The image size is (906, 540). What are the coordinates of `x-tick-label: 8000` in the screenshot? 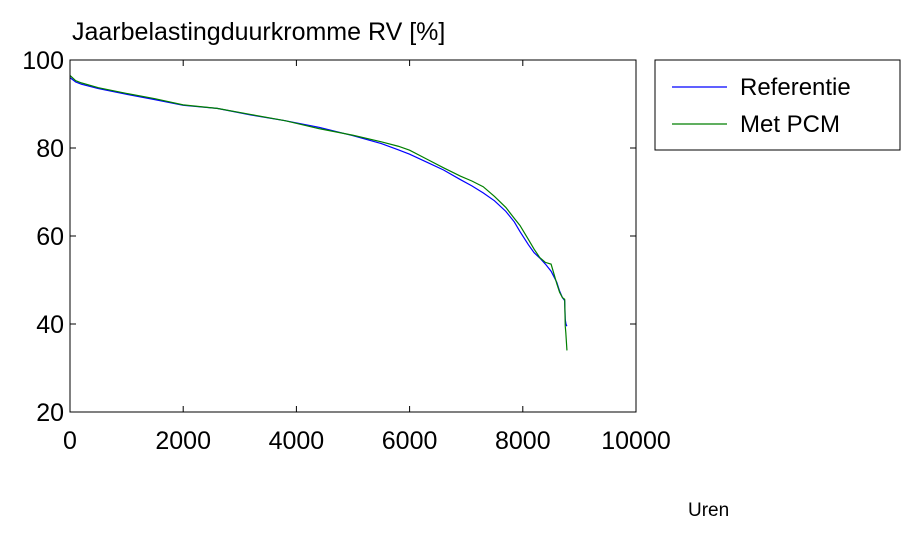 It's located at (523, 441).